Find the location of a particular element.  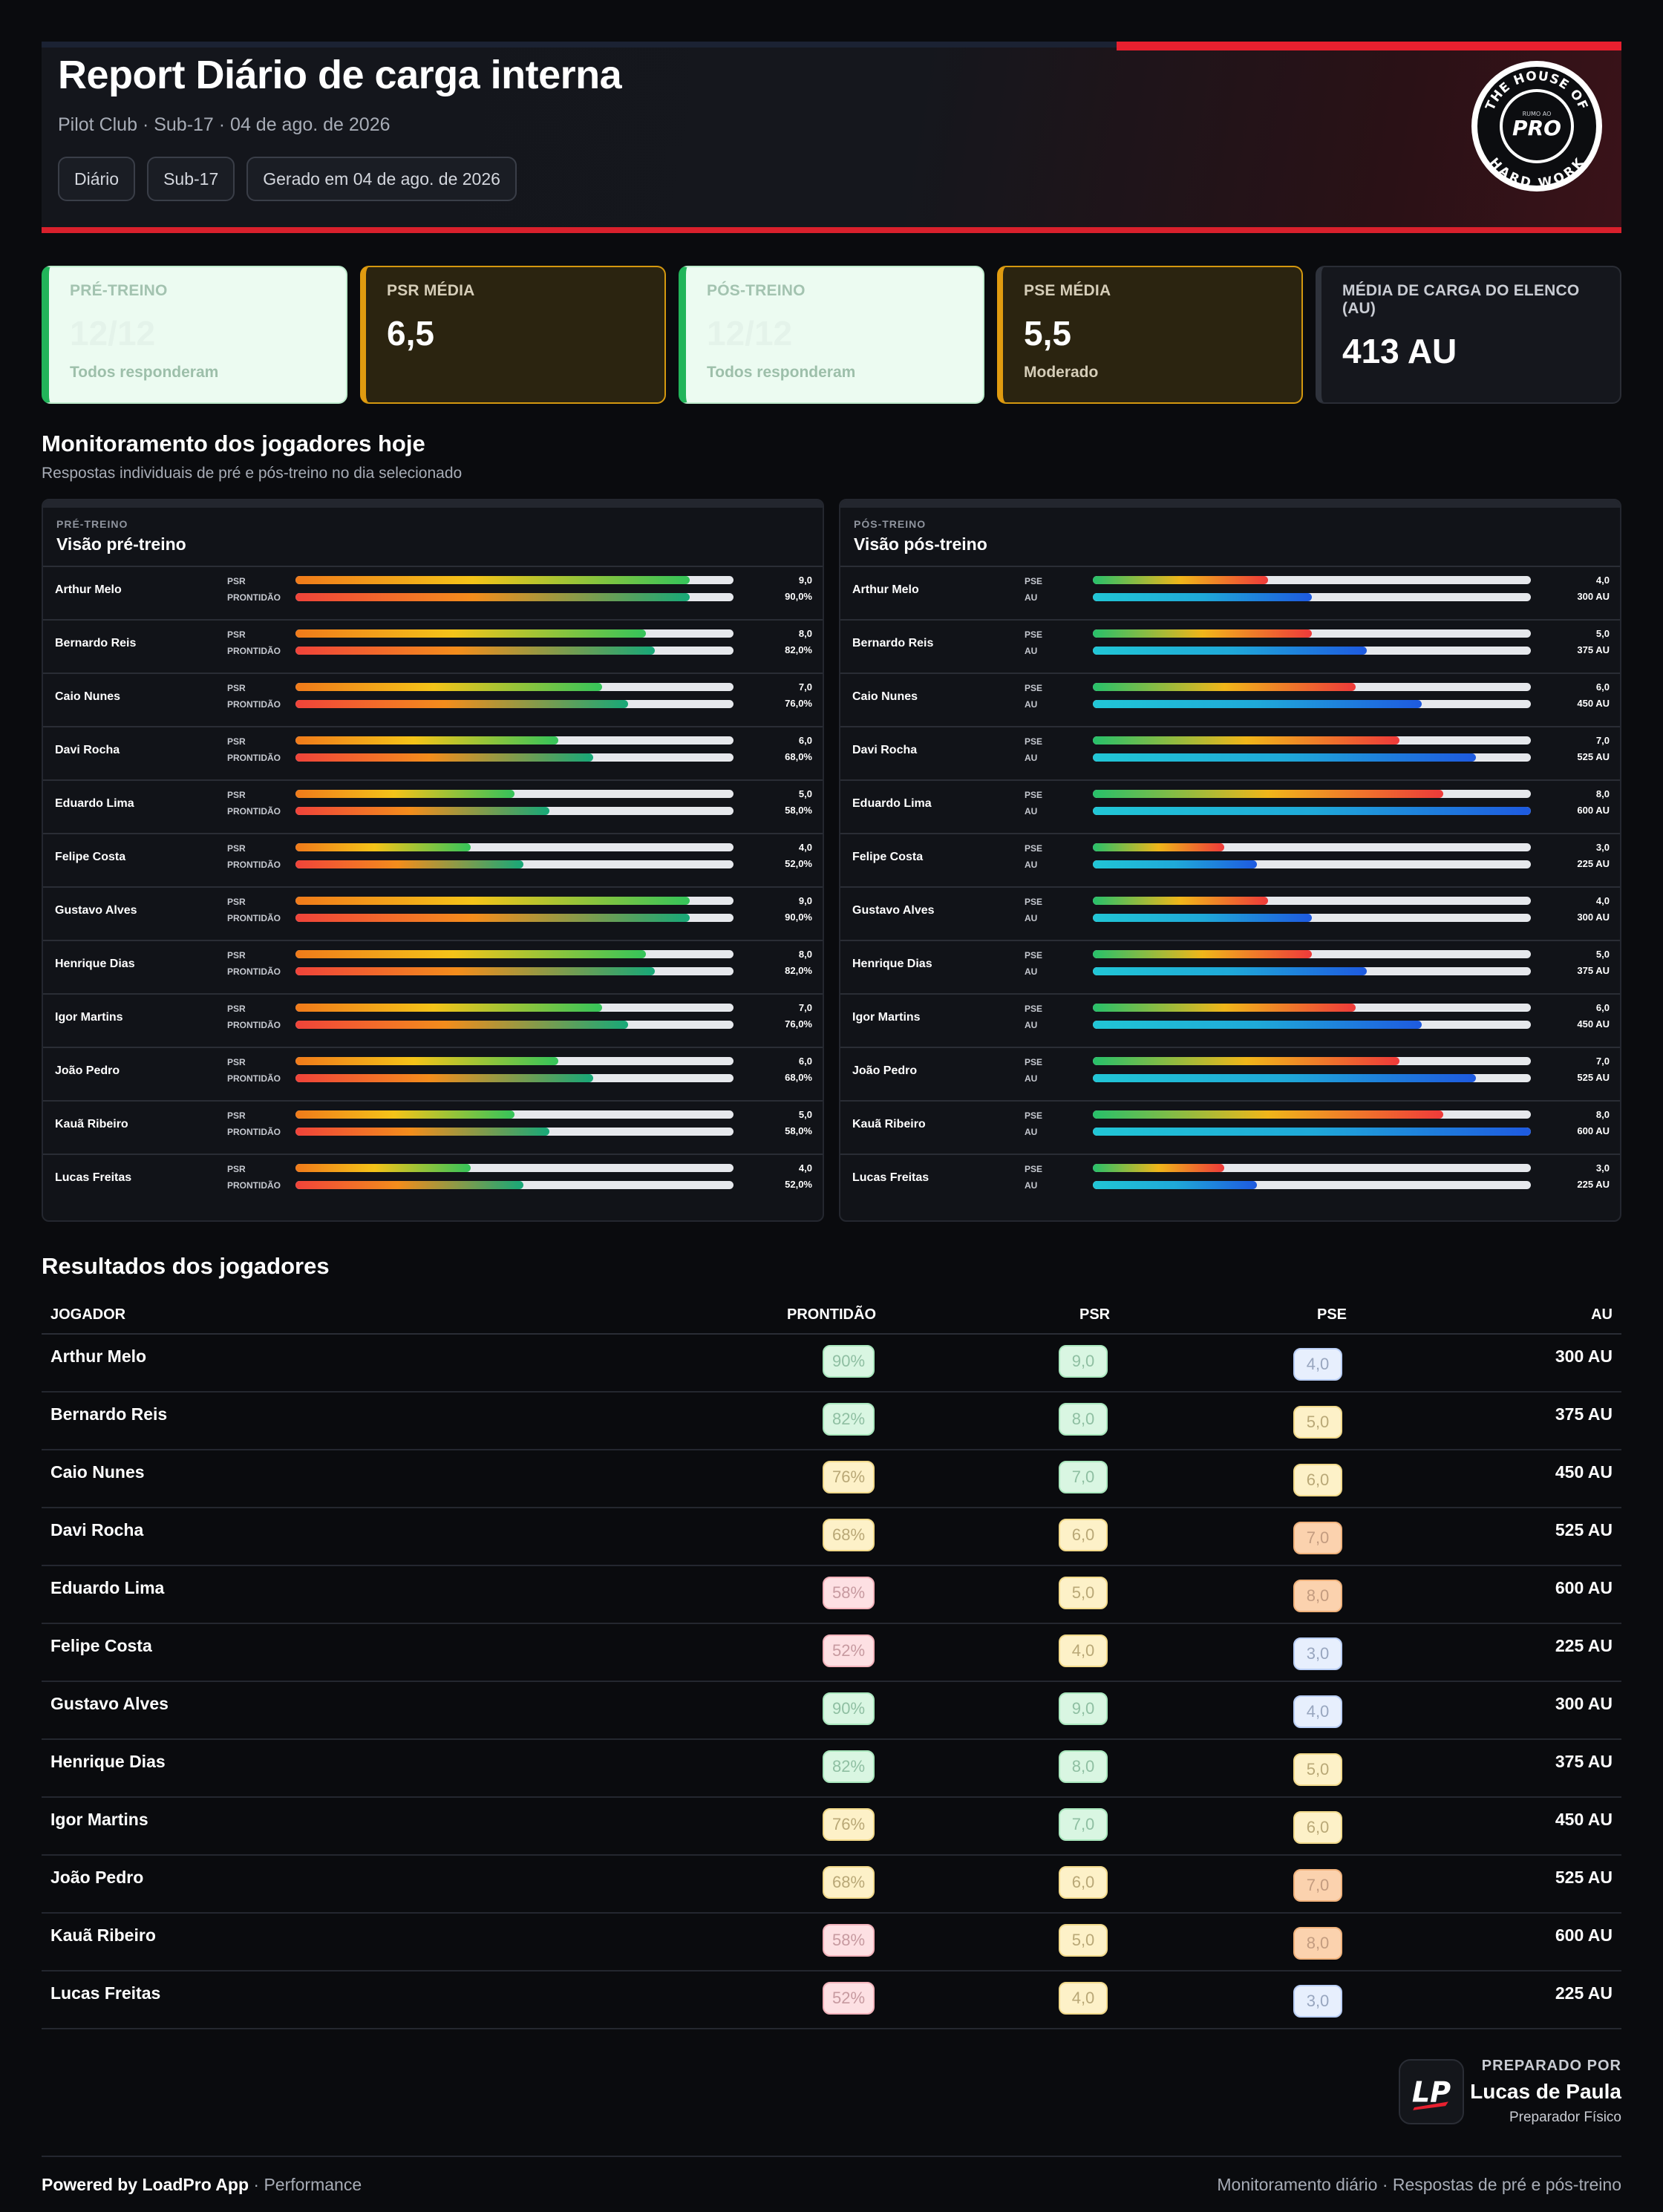

metric-value: 375 AU is located at coordinates (1594, 970).